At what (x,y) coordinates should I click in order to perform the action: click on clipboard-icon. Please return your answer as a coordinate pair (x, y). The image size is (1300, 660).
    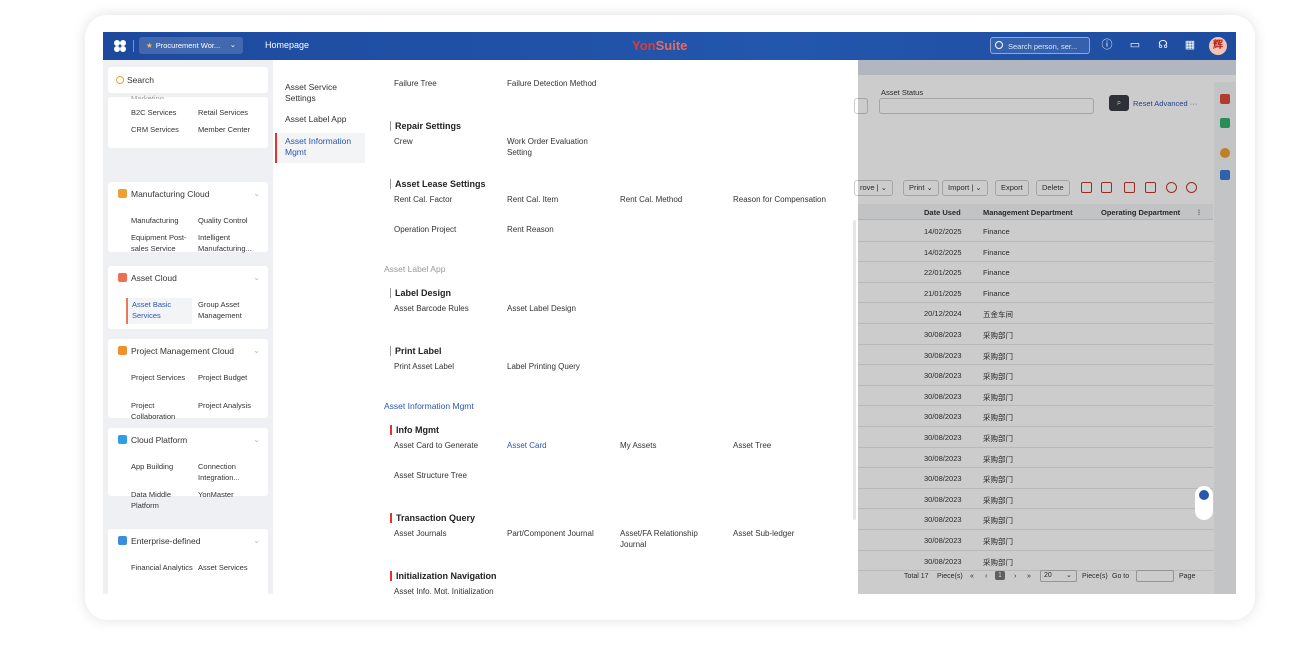
    Looking at the image, I should click on (1225, 175).